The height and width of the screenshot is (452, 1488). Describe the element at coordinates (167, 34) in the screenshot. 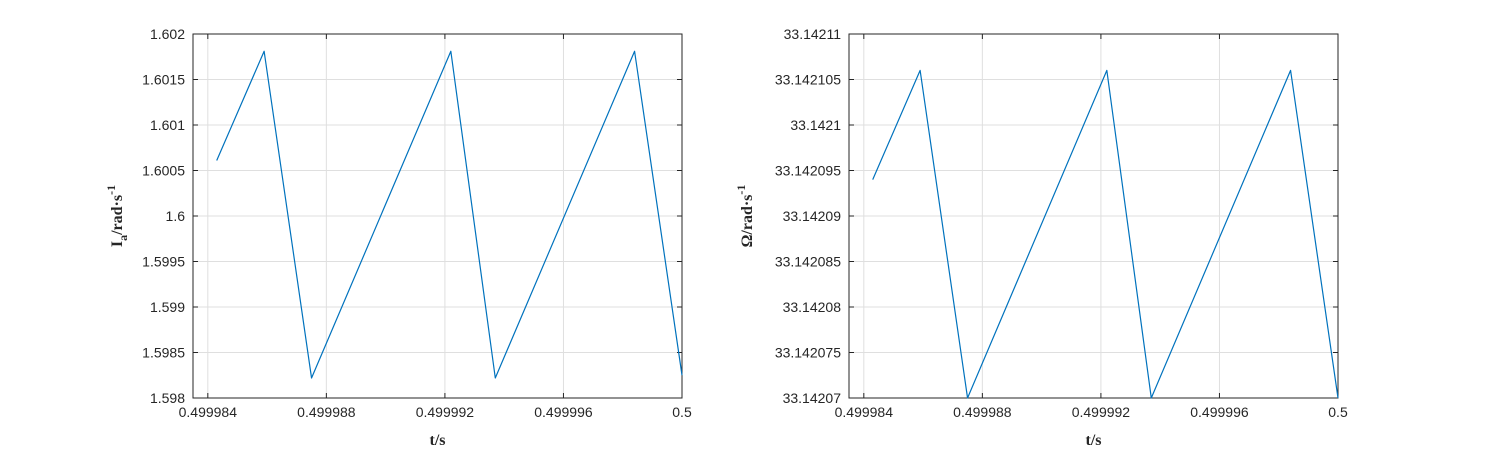

I see `y-tick-label: 1.602` at that location.